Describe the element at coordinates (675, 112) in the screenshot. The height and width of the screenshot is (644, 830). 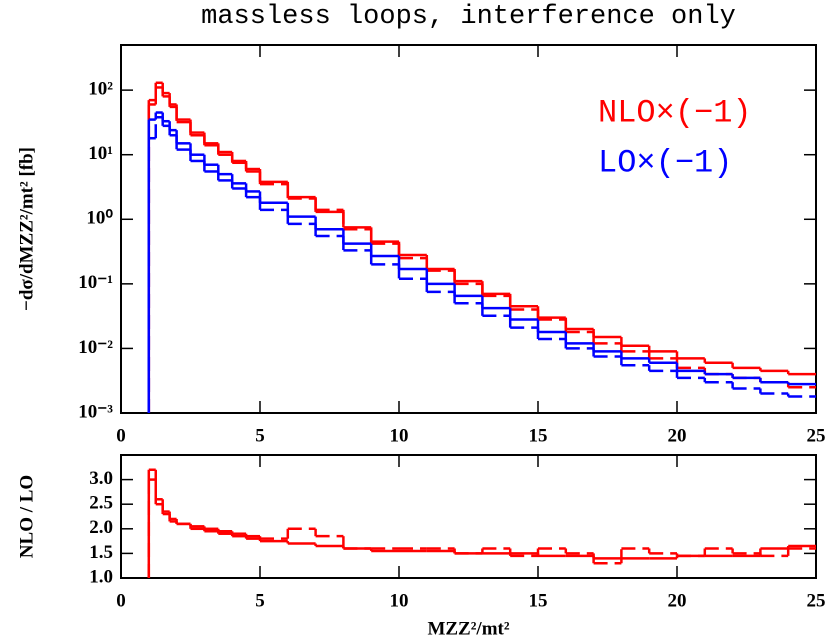
I see `legend-label: NLO×(−1)` at that location.